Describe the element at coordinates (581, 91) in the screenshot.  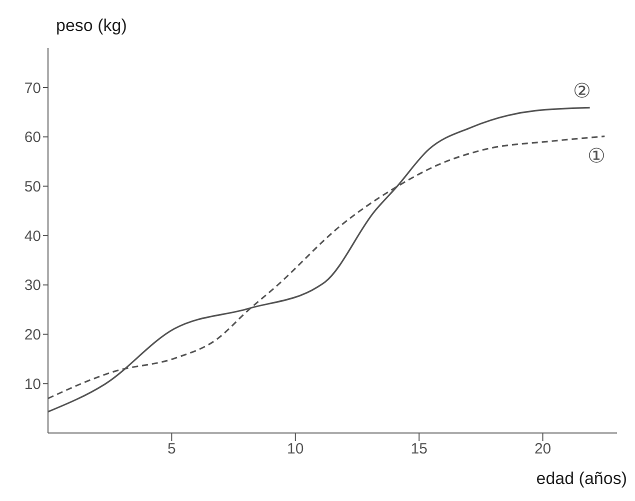
I see `series-label: ②` at that location.